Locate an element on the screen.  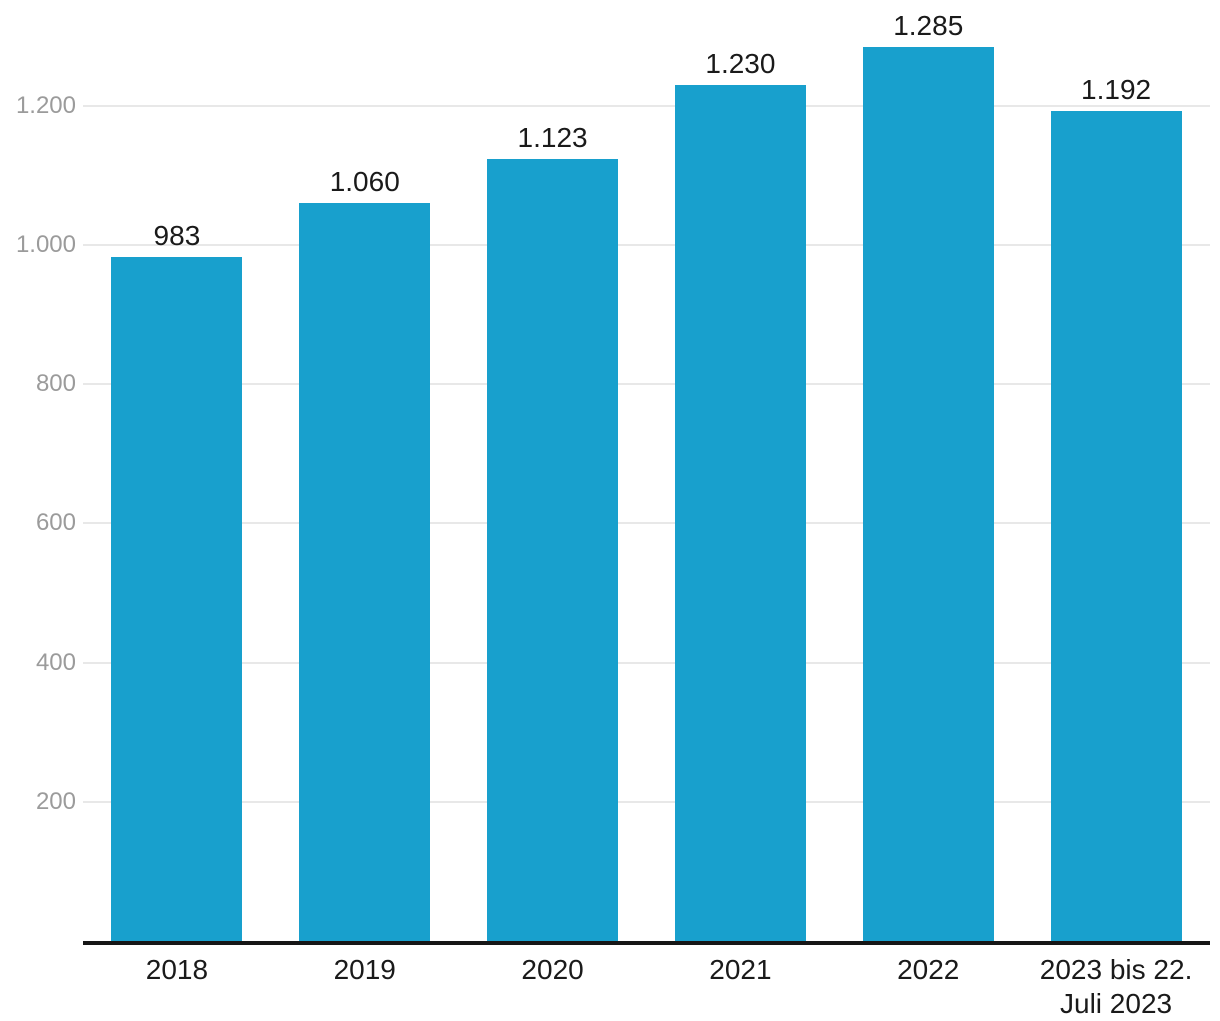
x-tick-label: 2020 is located at coordinates (552, 969).